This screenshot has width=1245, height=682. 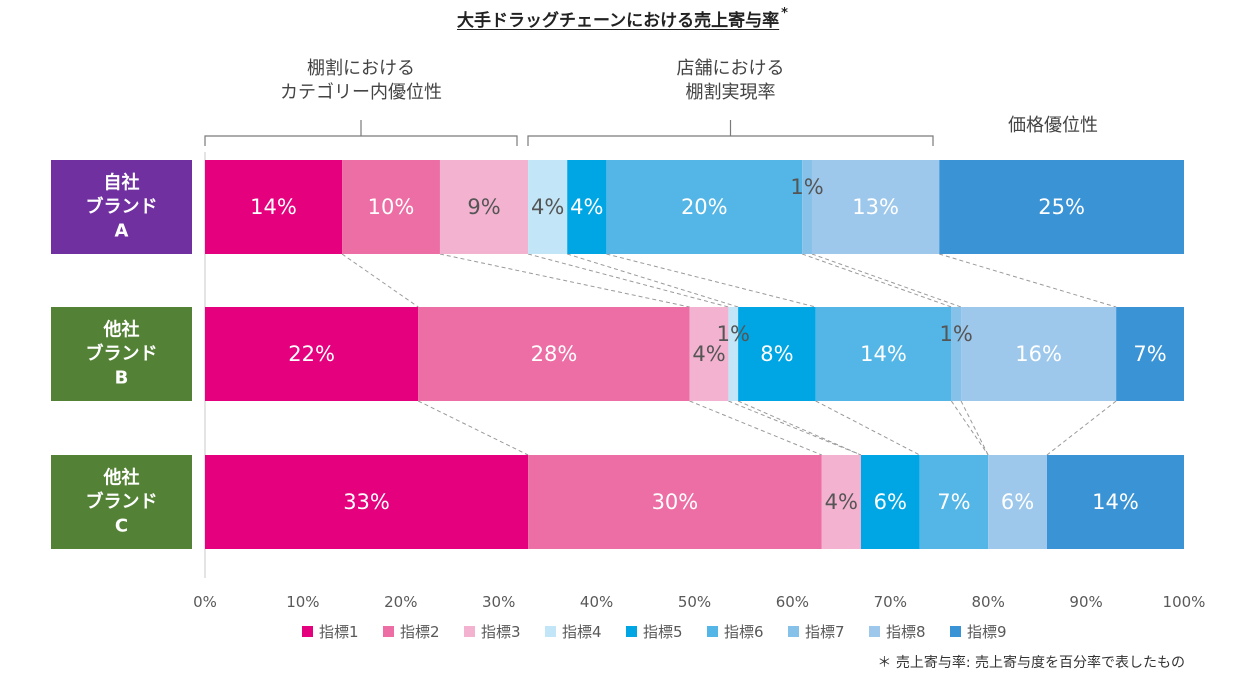 I want to click on data-label: 16%, so click(x=1038, y=354).